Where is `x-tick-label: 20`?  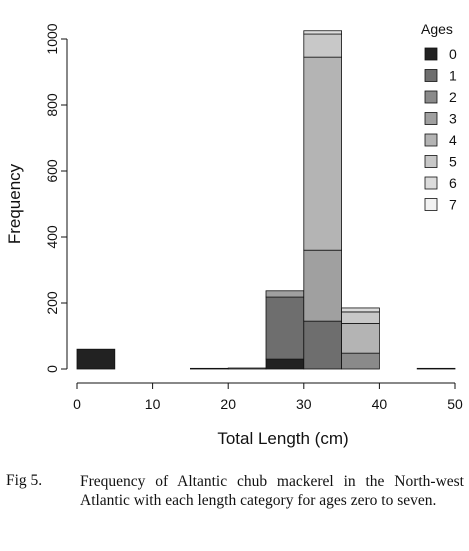 x-tick-label: 20 is located at coordinates (228, 404).